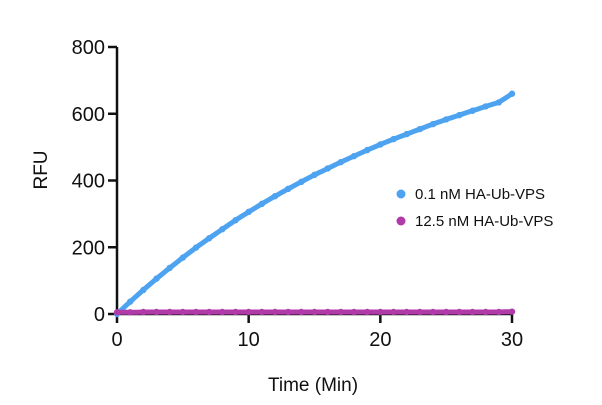 The width and height of the screenshot is (602, 405). I want to click on legend: 0.1 nM HA-Ub-VPS 12.5 nM HA-Ub-VPS, so click(474, 208).